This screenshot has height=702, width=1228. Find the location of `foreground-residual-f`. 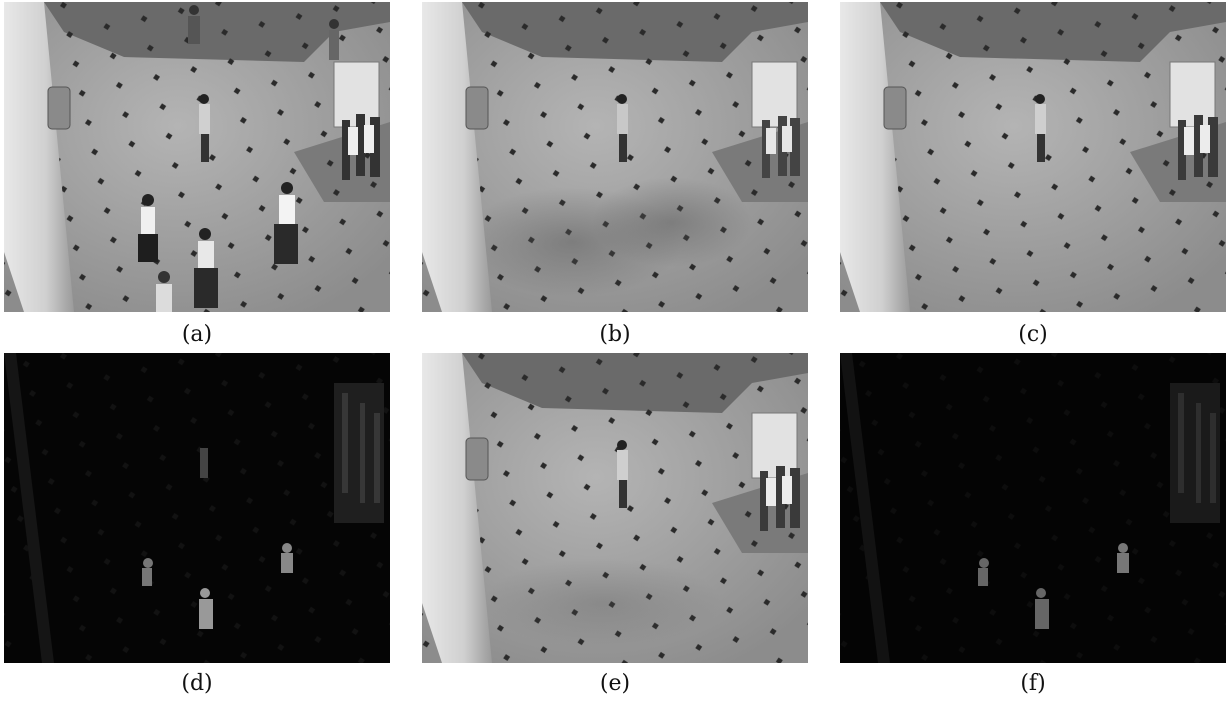

foreground-residual-f is located at coordinates (1033, 508).